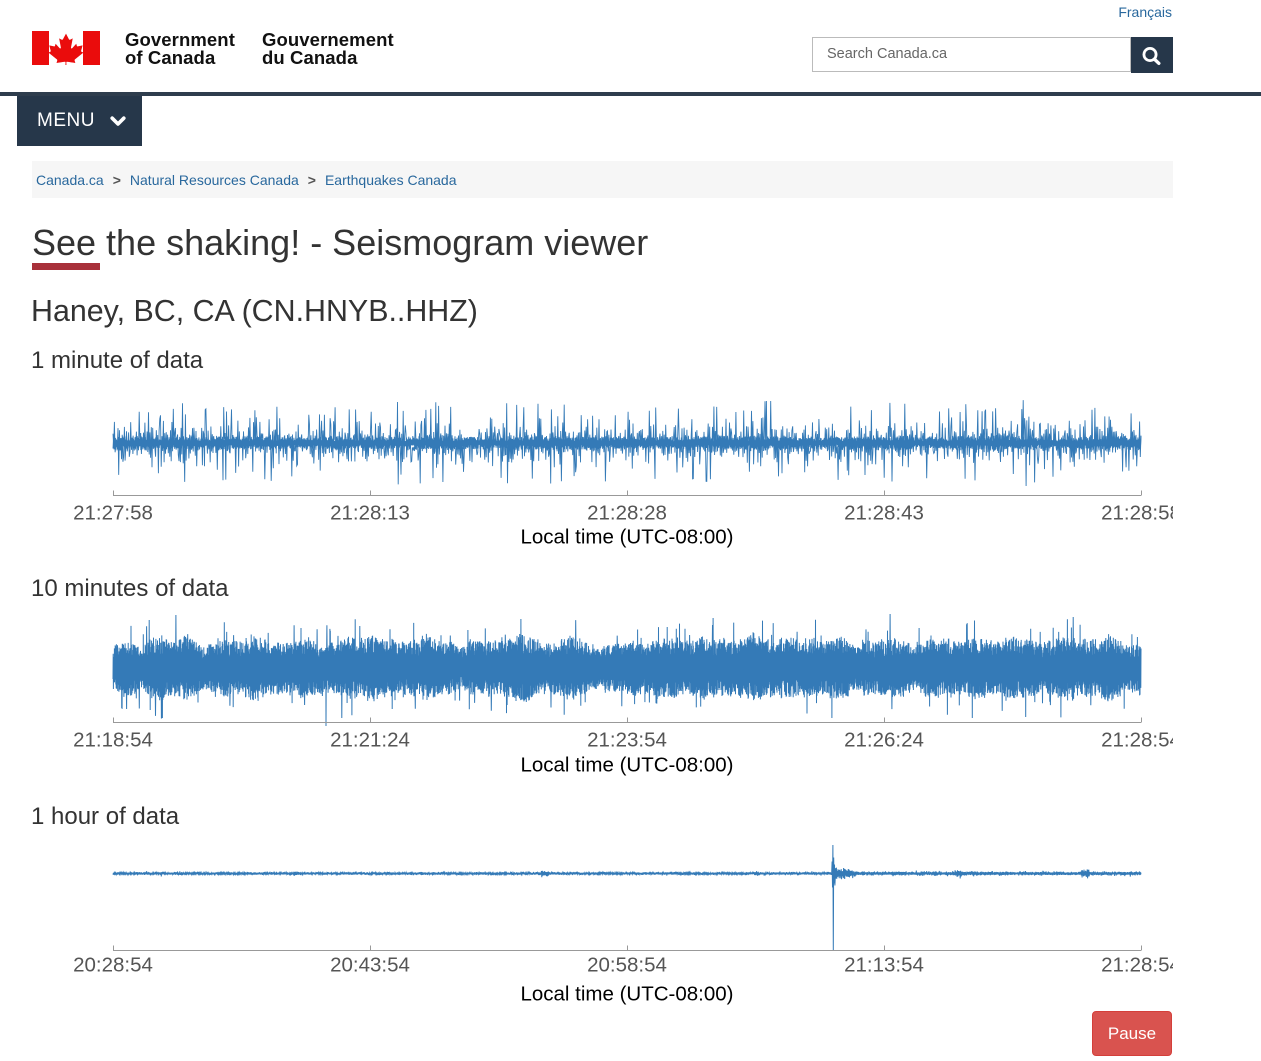 The width and height of the screenshot is (1261, 1061). I want to click on svg-text: 21:21:24, so click(370, 740).